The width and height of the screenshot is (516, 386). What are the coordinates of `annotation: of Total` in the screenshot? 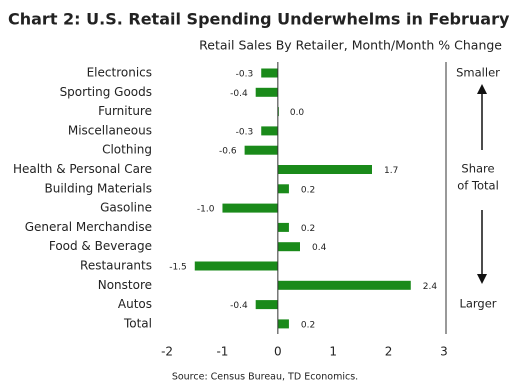 It's located at (478, 186).